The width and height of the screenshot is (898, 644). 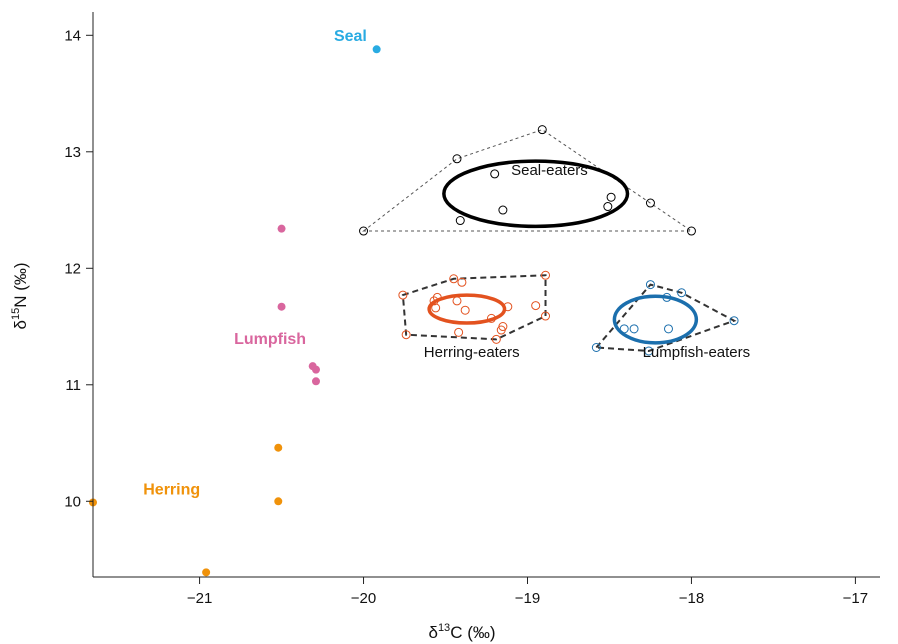 What do you see at coordinates (655, 319) in the screenshot?
I see `lumpfish-eatersellipse` at bounding box center [655, 319].